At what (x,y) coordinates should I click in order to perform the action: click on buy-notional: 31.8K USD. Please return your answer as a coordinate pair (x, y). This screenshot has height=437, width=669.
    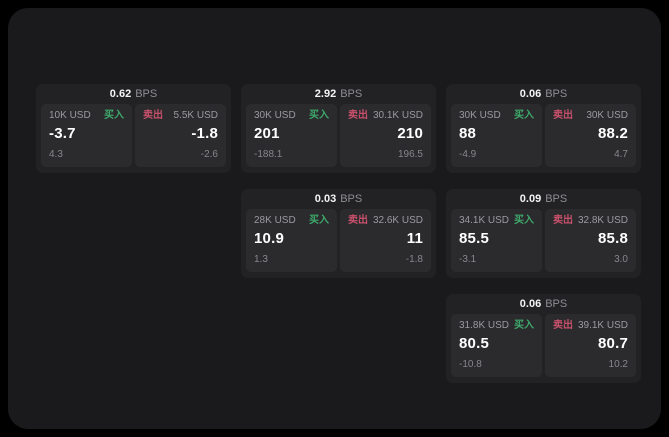
    Looking at the image, I should click on (484, 325).